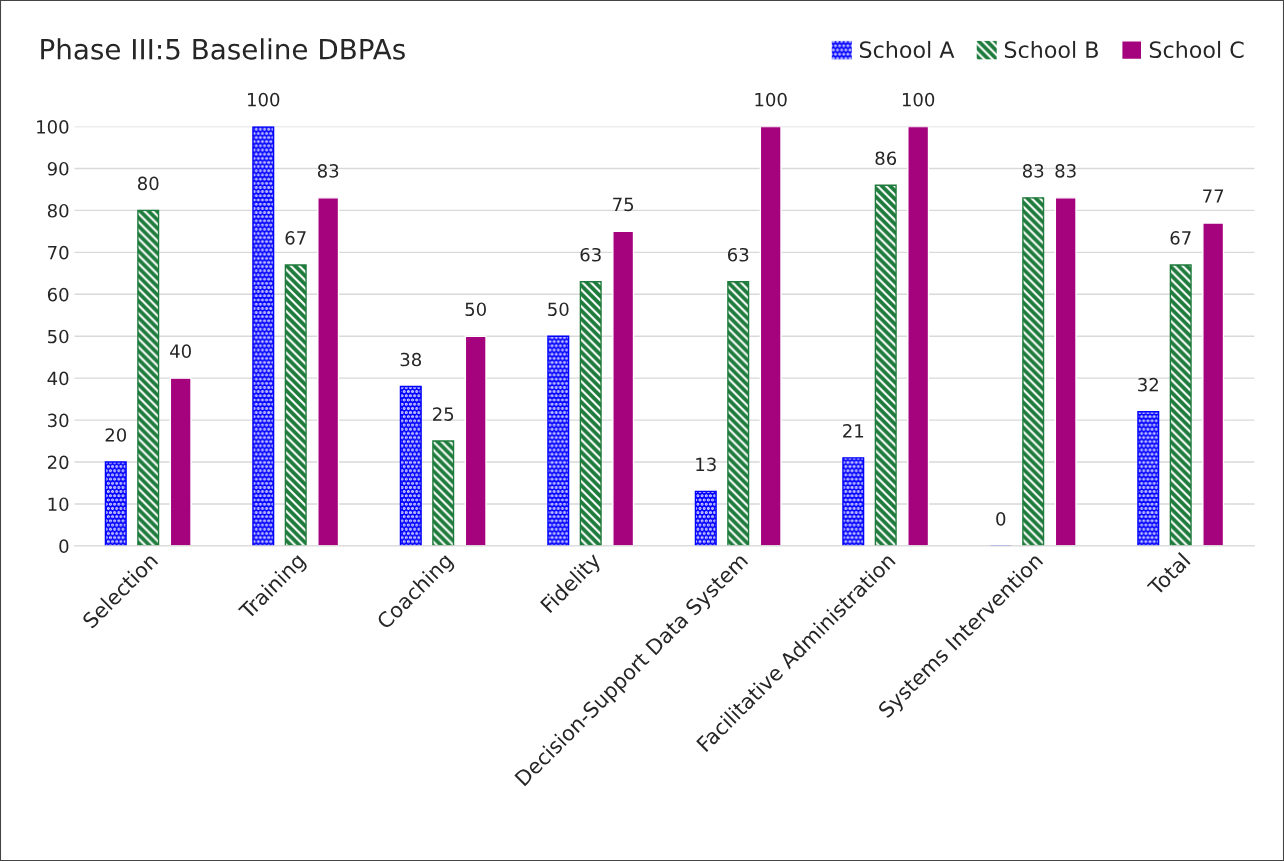  Describe the element at coordinates (58, 168) in the screenshot. I see `y-tick-label: 90` at that location.